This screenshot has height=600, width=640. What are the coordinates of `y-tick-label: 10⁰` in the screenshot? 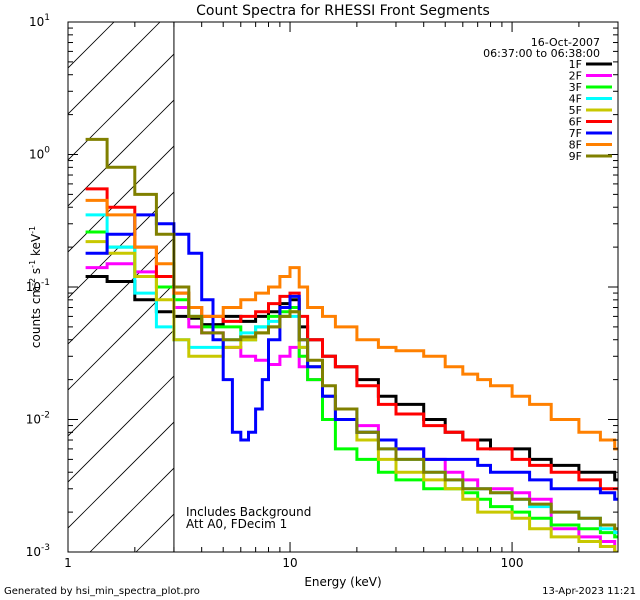 It's located at (39, 154).